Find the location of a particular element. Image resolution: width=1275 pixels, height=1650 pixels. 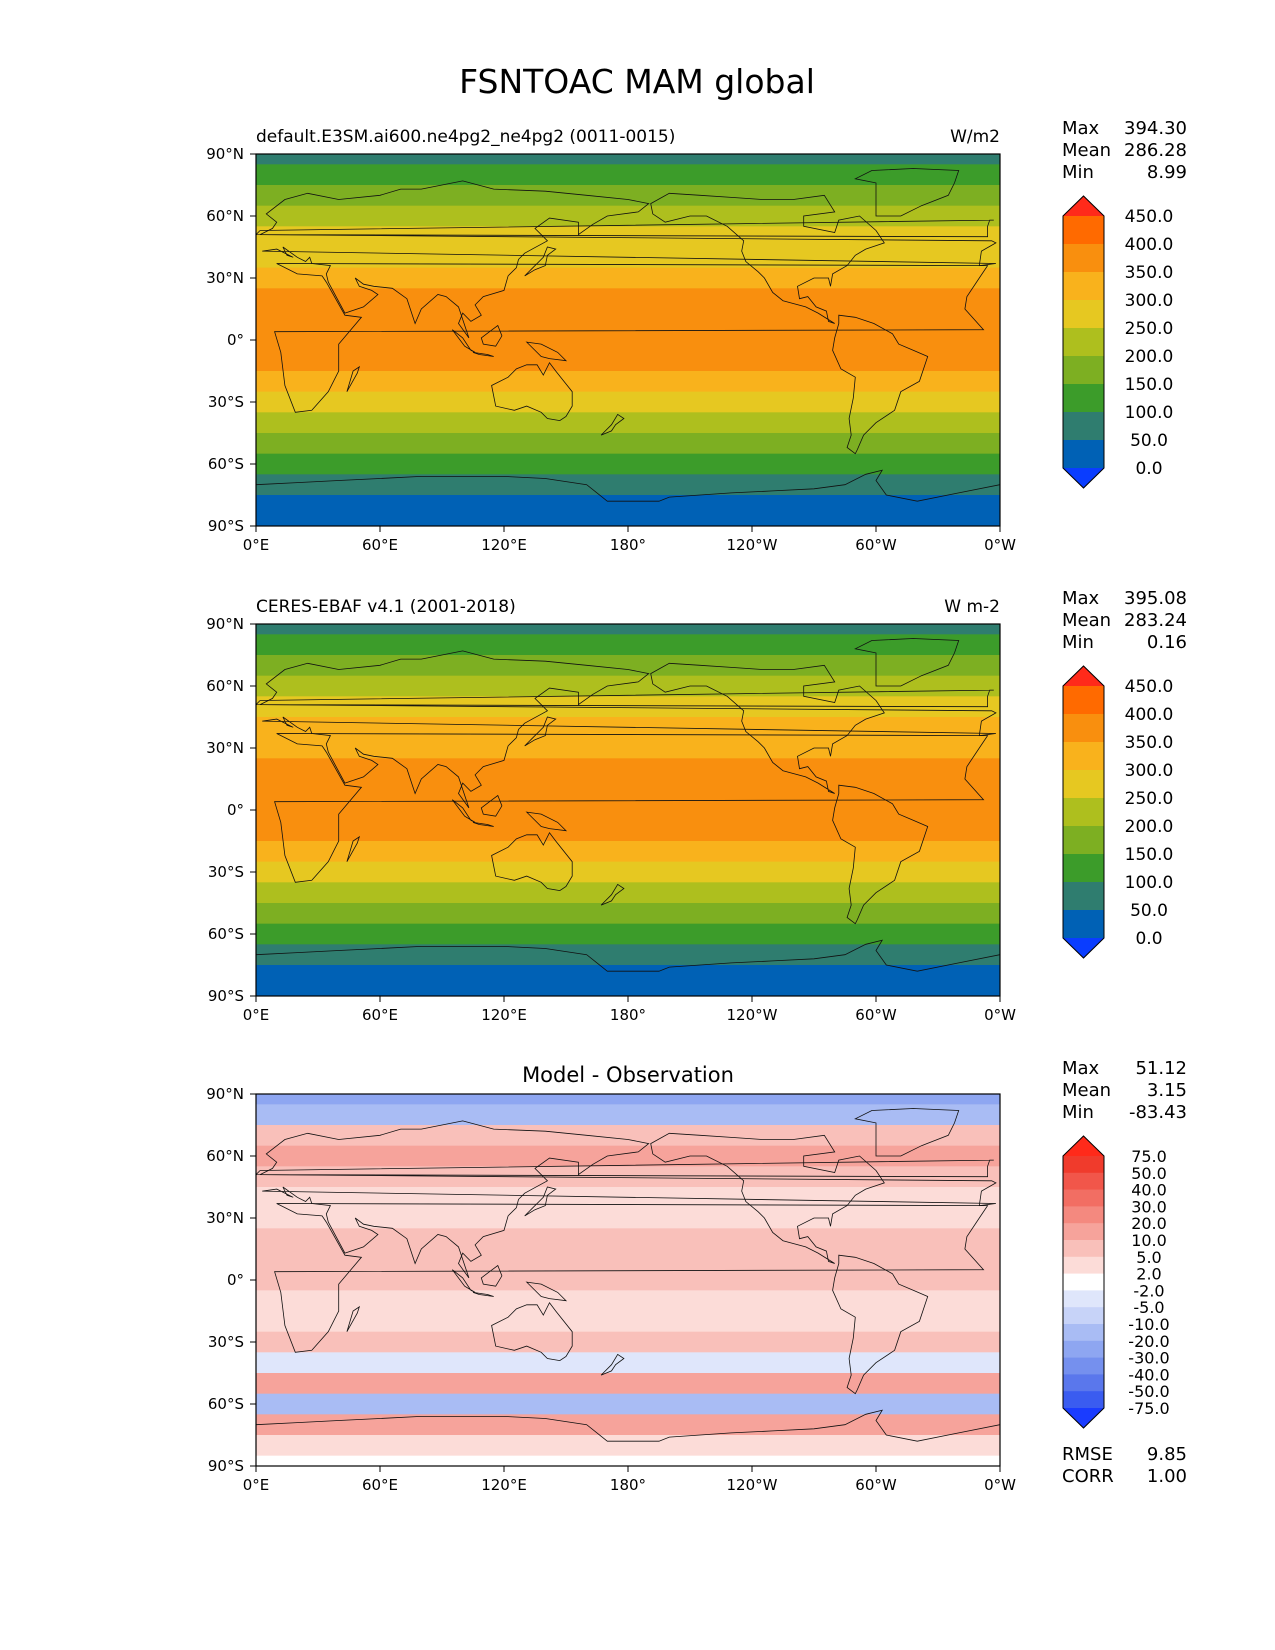

colorbar-label: -40.0 is located at coordinates (1148, 1374).